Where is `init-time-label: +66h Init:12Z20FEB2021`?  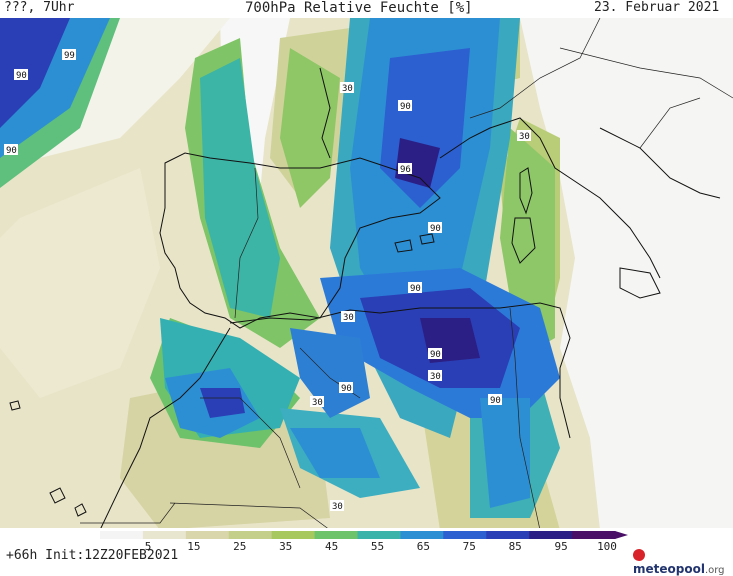 init-time-label: +66h Init:12Z20FEB2021 is located at coordinates (92, 555).